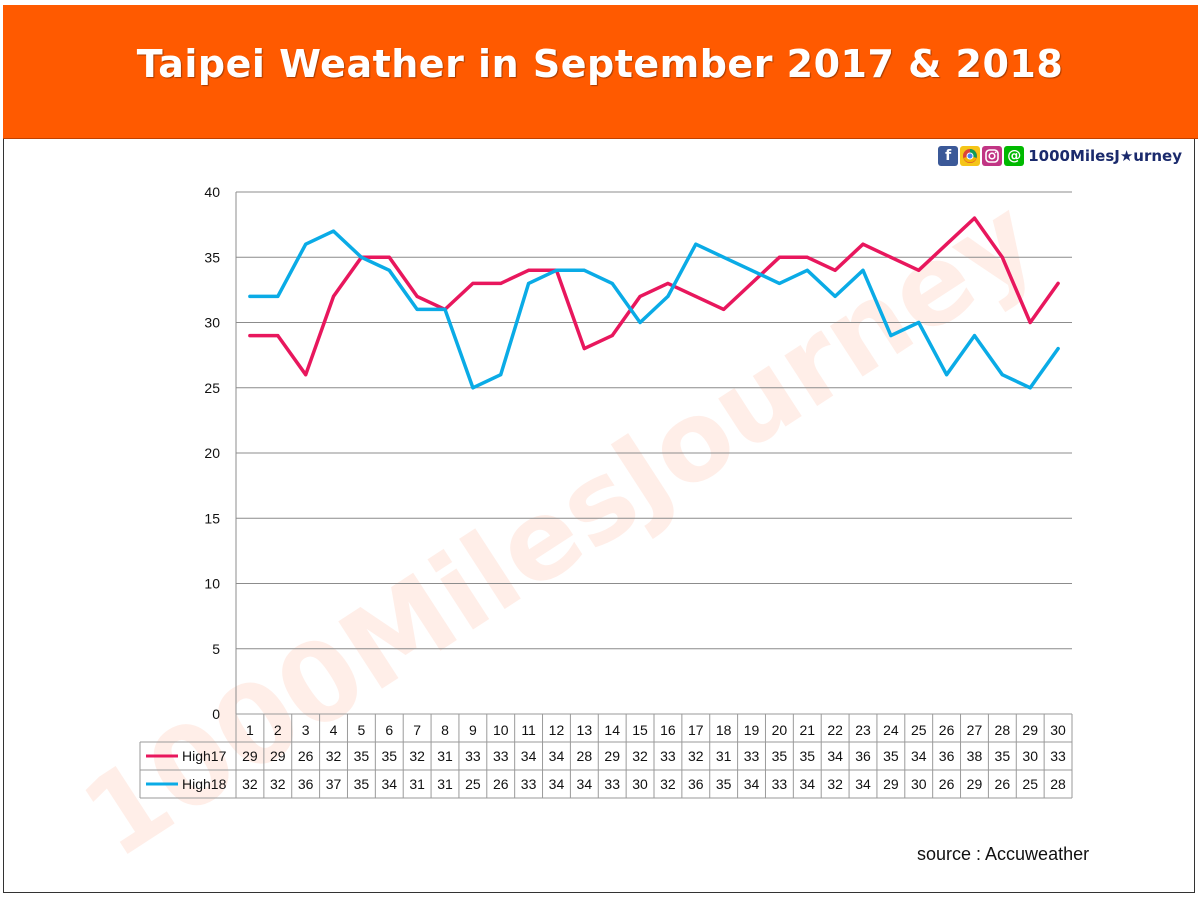 The height and width of the screenshot is (900, 1200). What do you see at coordinates (1003, 854) in the screenshot?
I see `source-credit: source : Accuweather` at bounding box center [1003, 854].